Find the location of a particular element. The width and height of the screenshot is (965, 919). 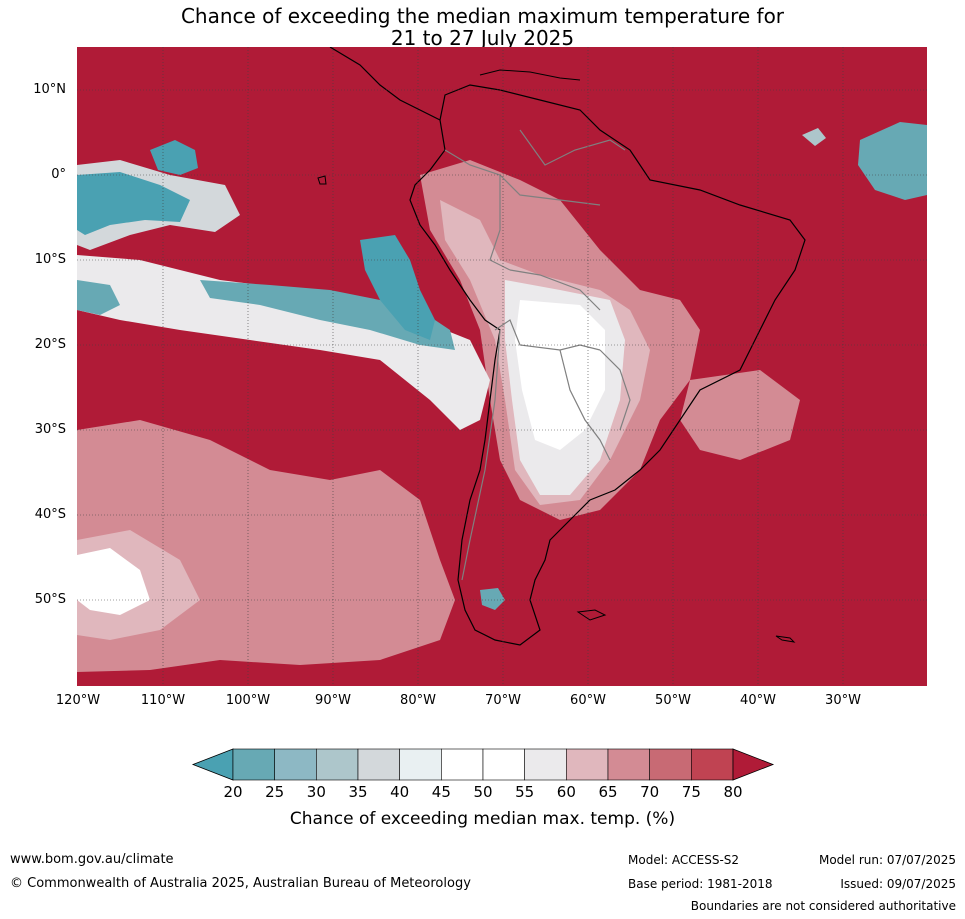

lon-label-40w: 40°W is located at coordinates (758, 700).